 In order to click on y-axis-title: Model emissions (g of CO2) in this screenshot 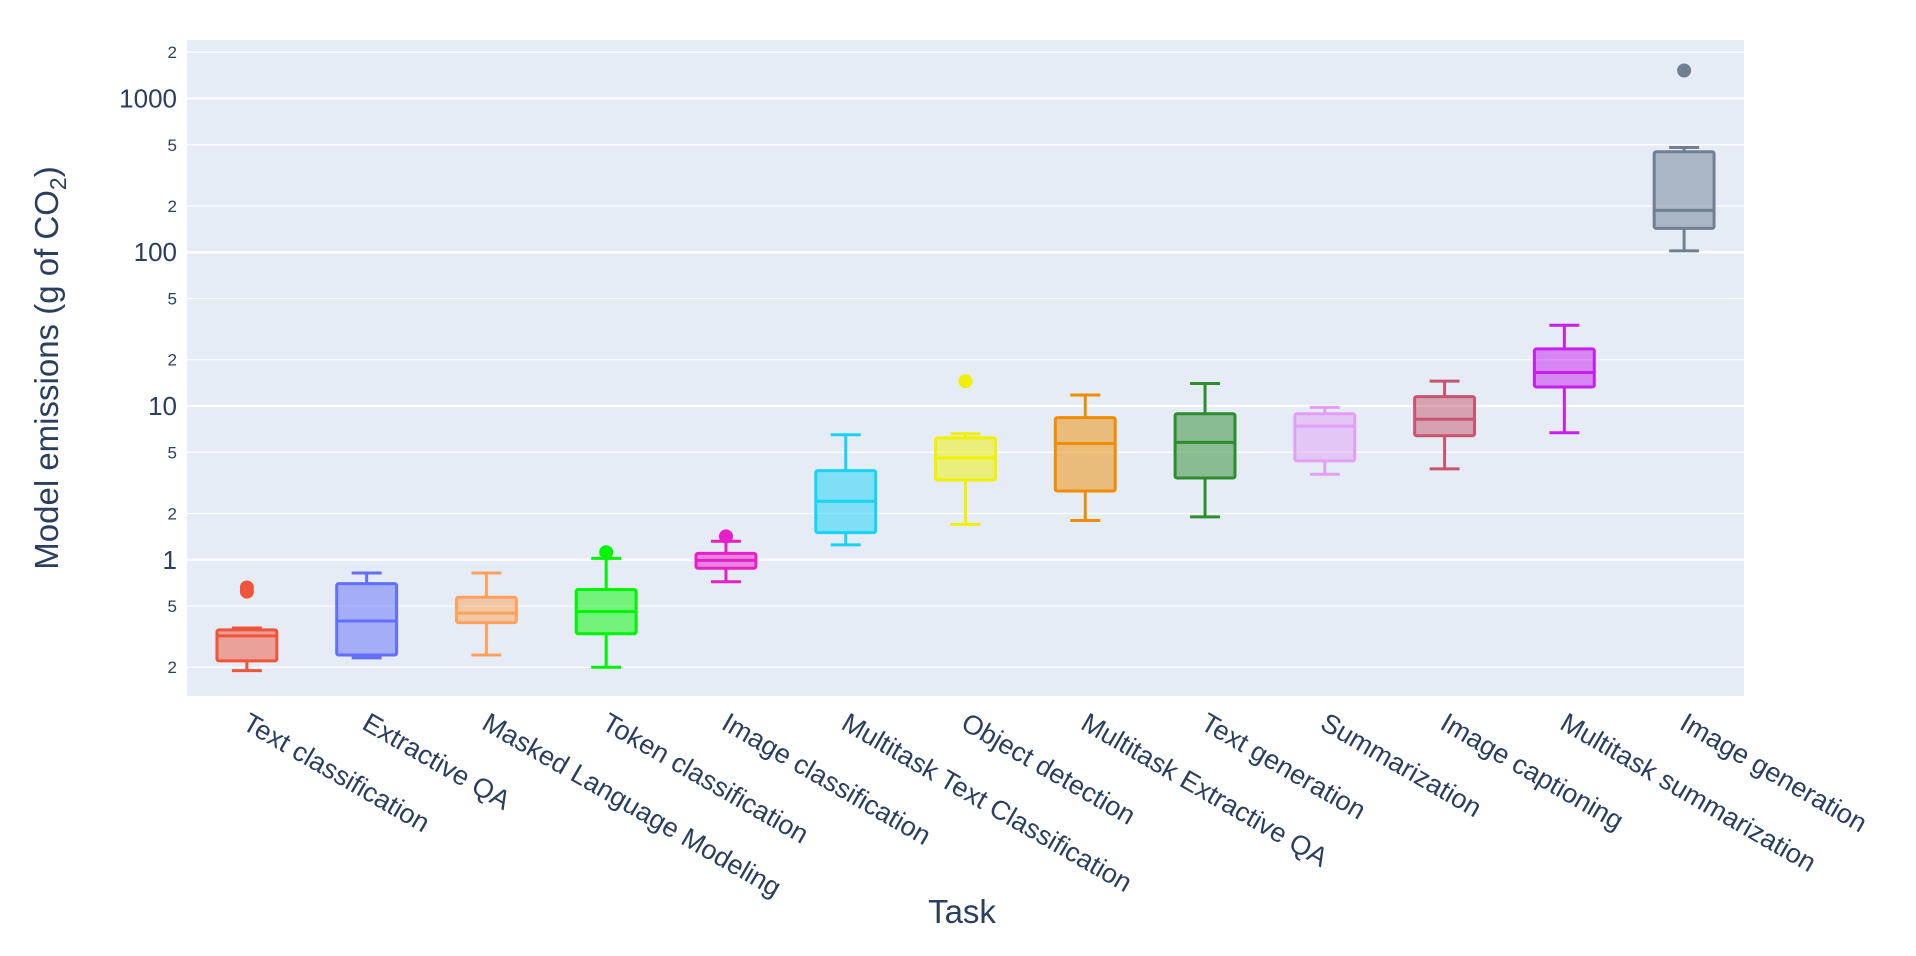, I will do `click(49, 367)`.